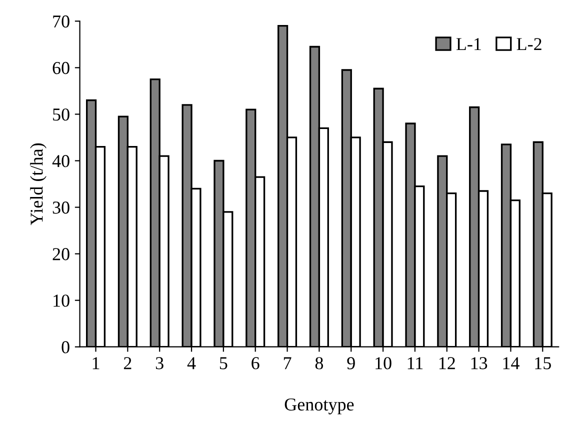 This screenshot has width=570, height=423. Describe the element at coordinates (61, 254) in the screenshot. I see `y-tick-label: 20` at that location.